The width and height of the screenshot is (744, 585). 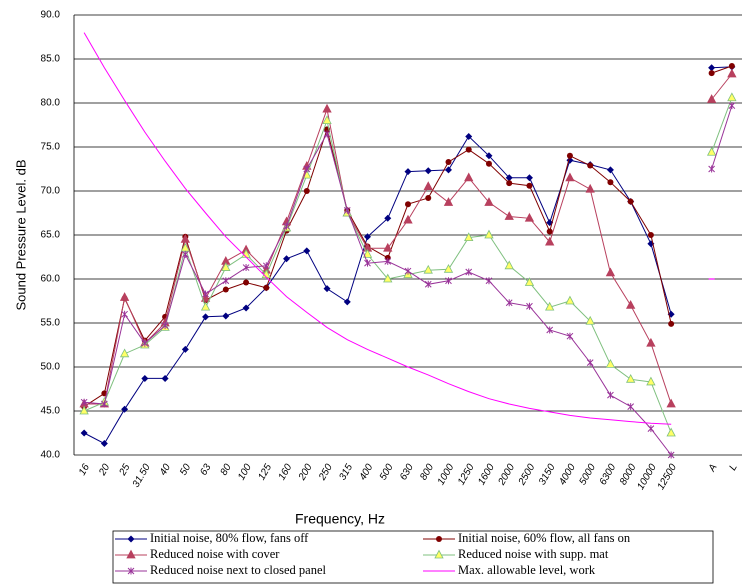 What do you see at coordinates (547, 474) in the screenshot?
I see `x-tick-label: 3150` at bounding box center [547, 474].